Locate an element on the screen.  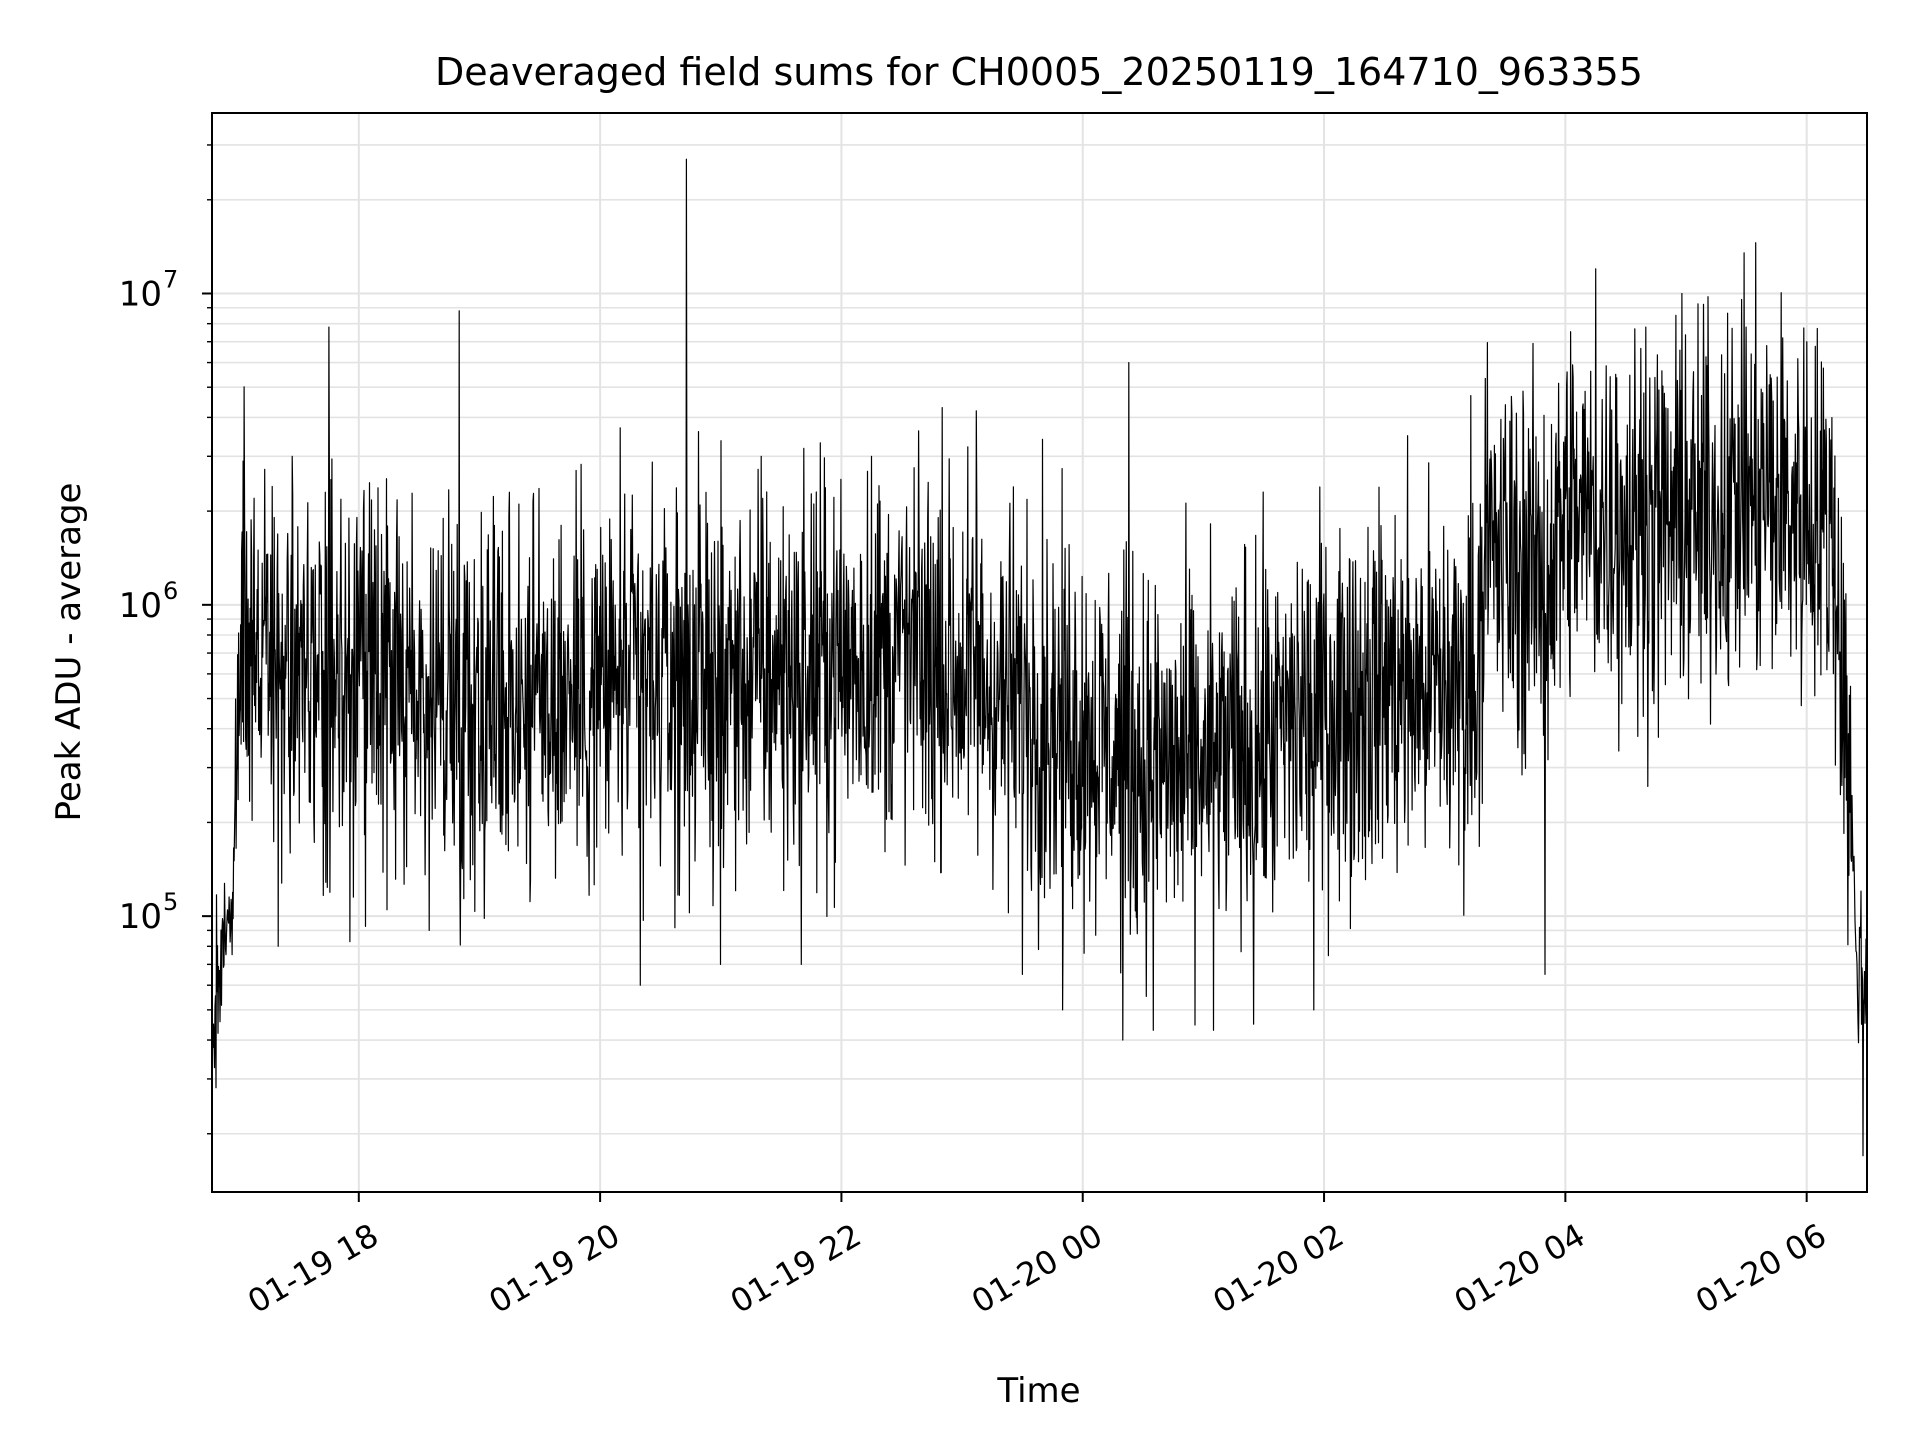
y-axis-label: Peak ADU - average is located at coordinates (69, 652).